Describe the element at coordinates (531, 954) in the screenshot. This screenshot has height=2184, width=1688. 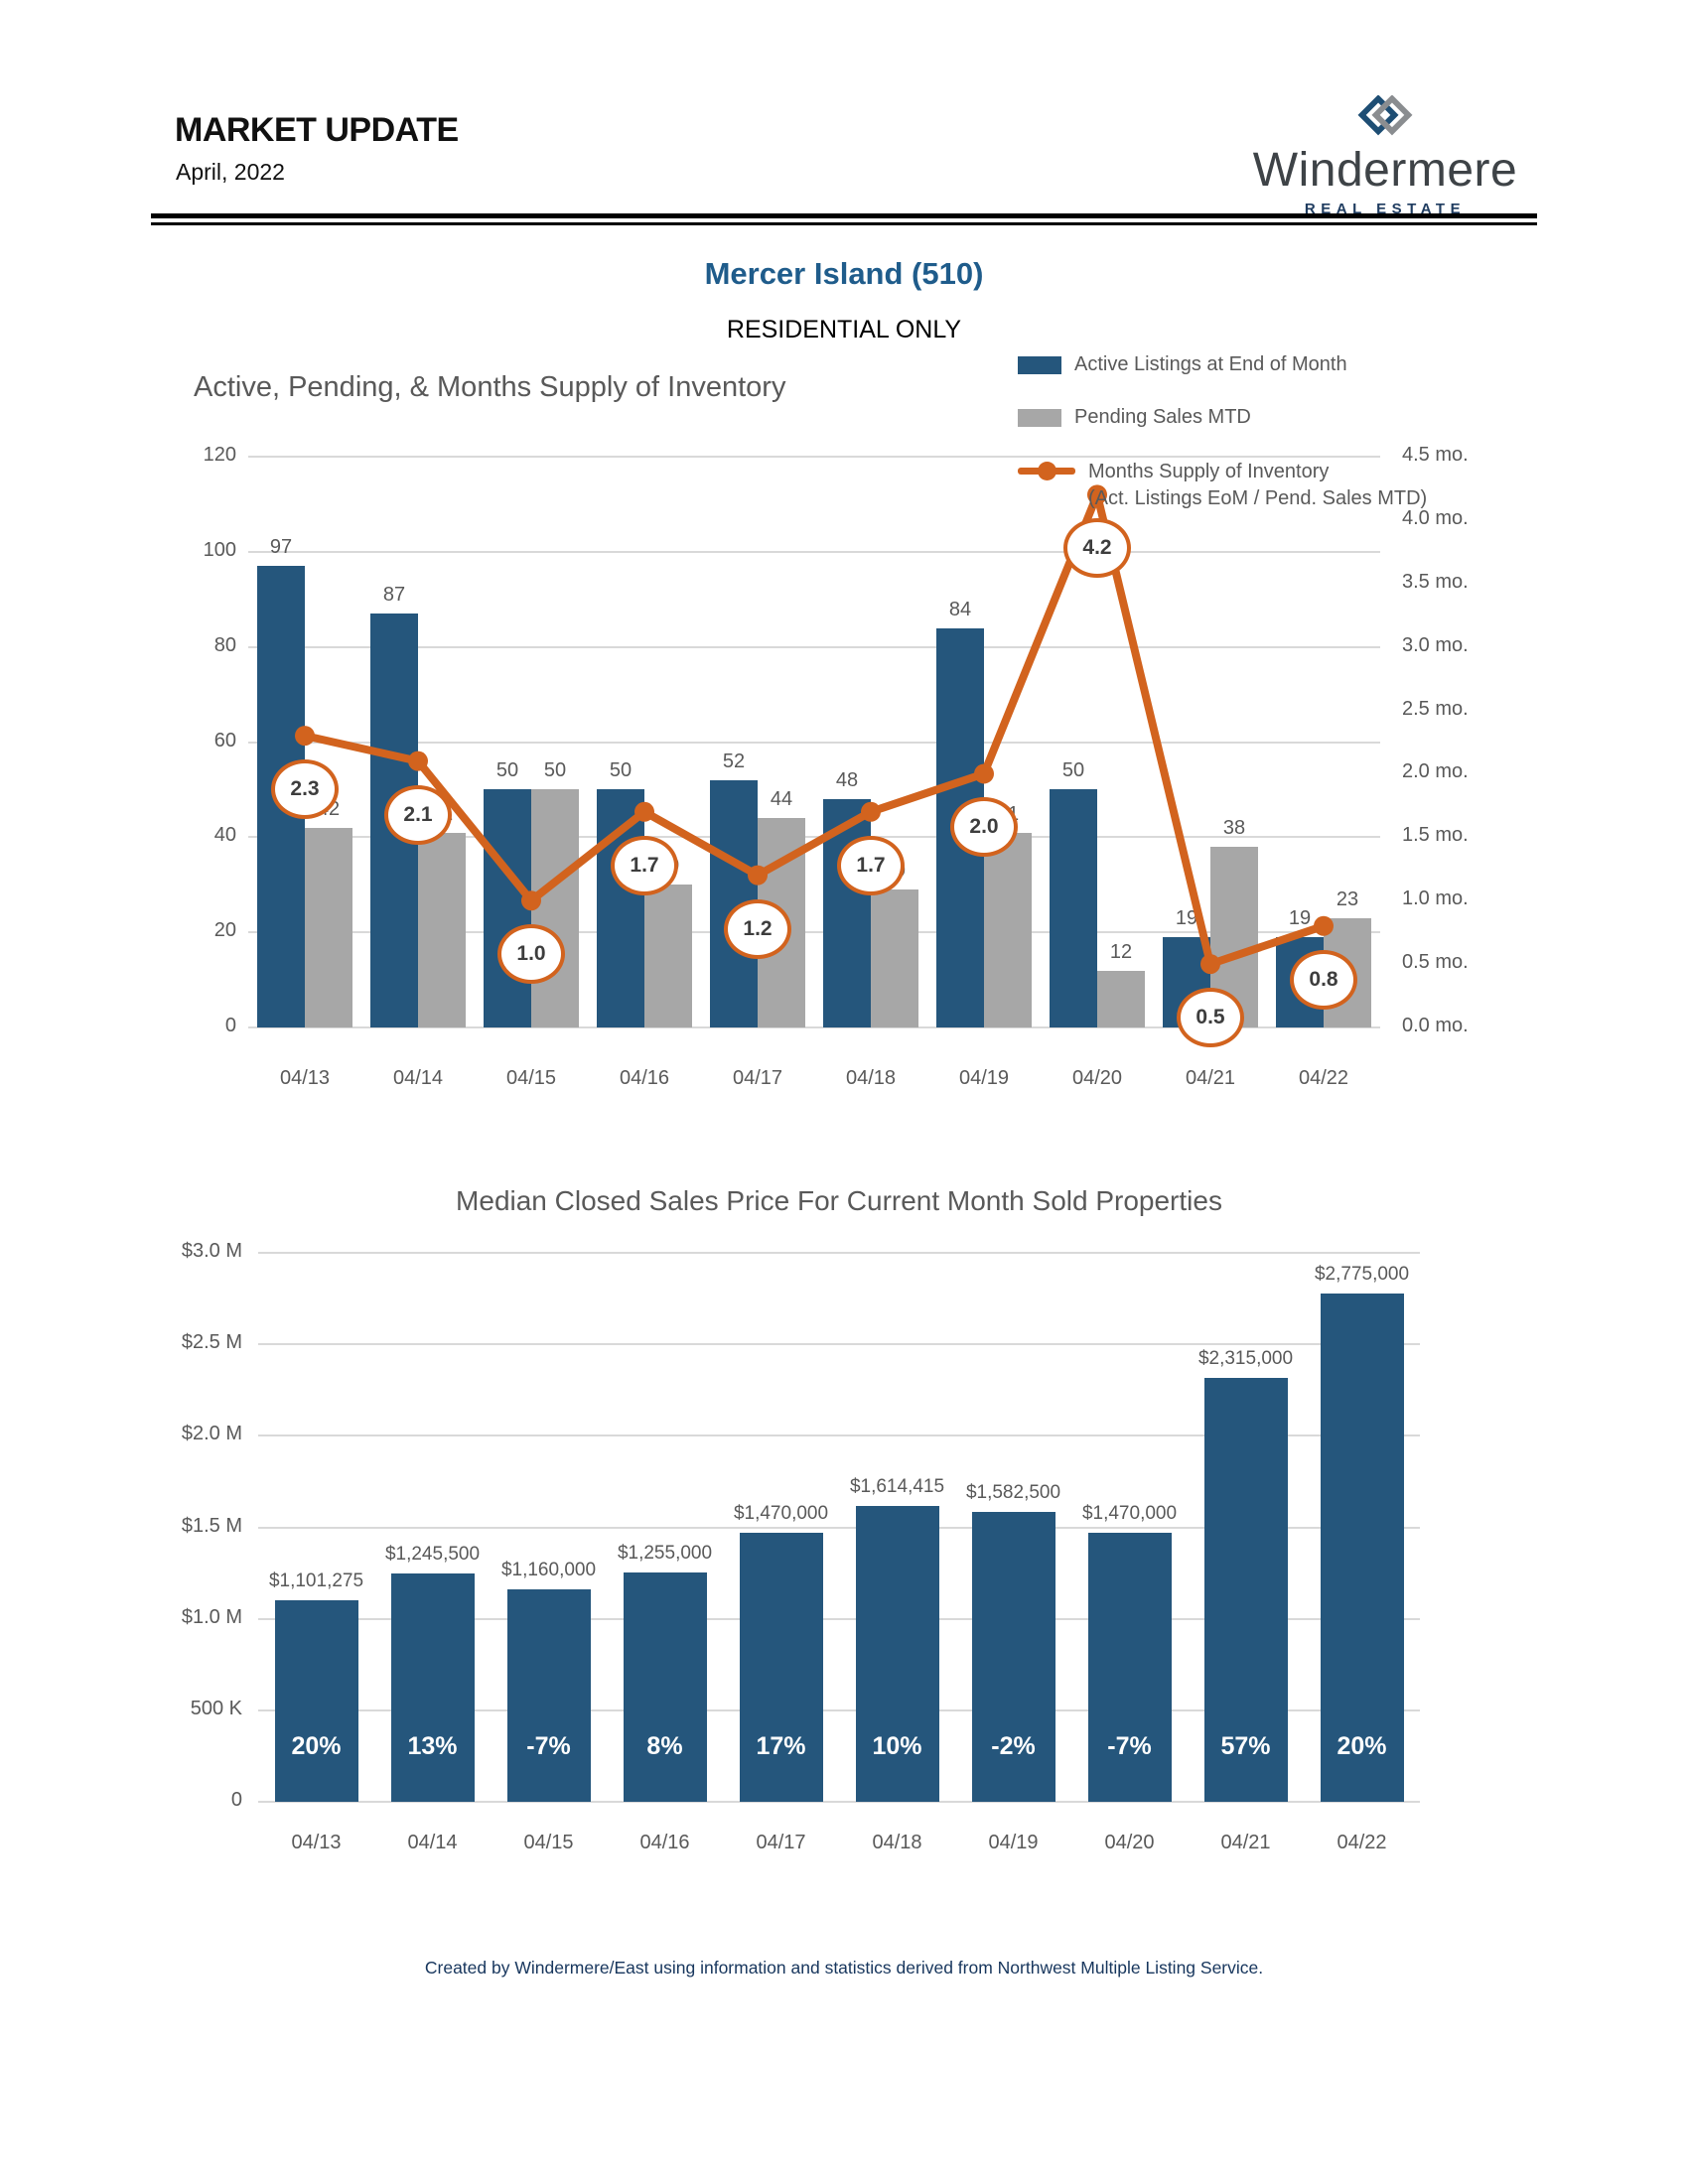
I see `months-supply-data-bubble: 1.0` at that location.